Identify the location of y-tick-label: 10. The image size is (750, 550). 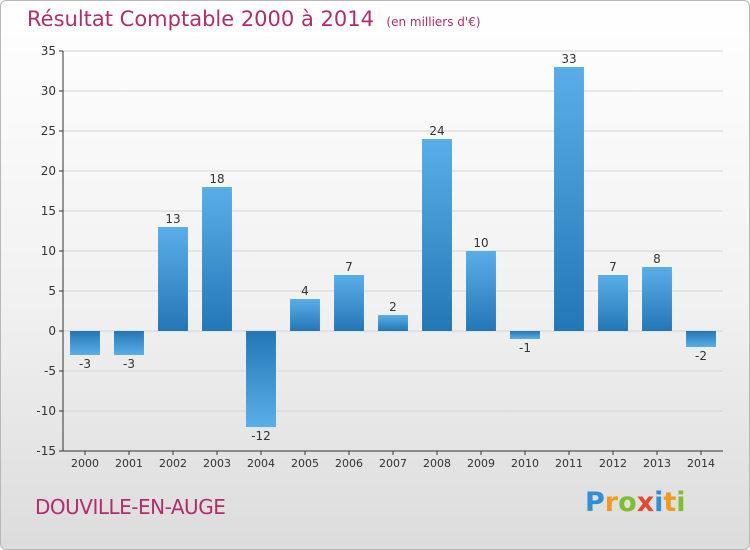
(48, 251).